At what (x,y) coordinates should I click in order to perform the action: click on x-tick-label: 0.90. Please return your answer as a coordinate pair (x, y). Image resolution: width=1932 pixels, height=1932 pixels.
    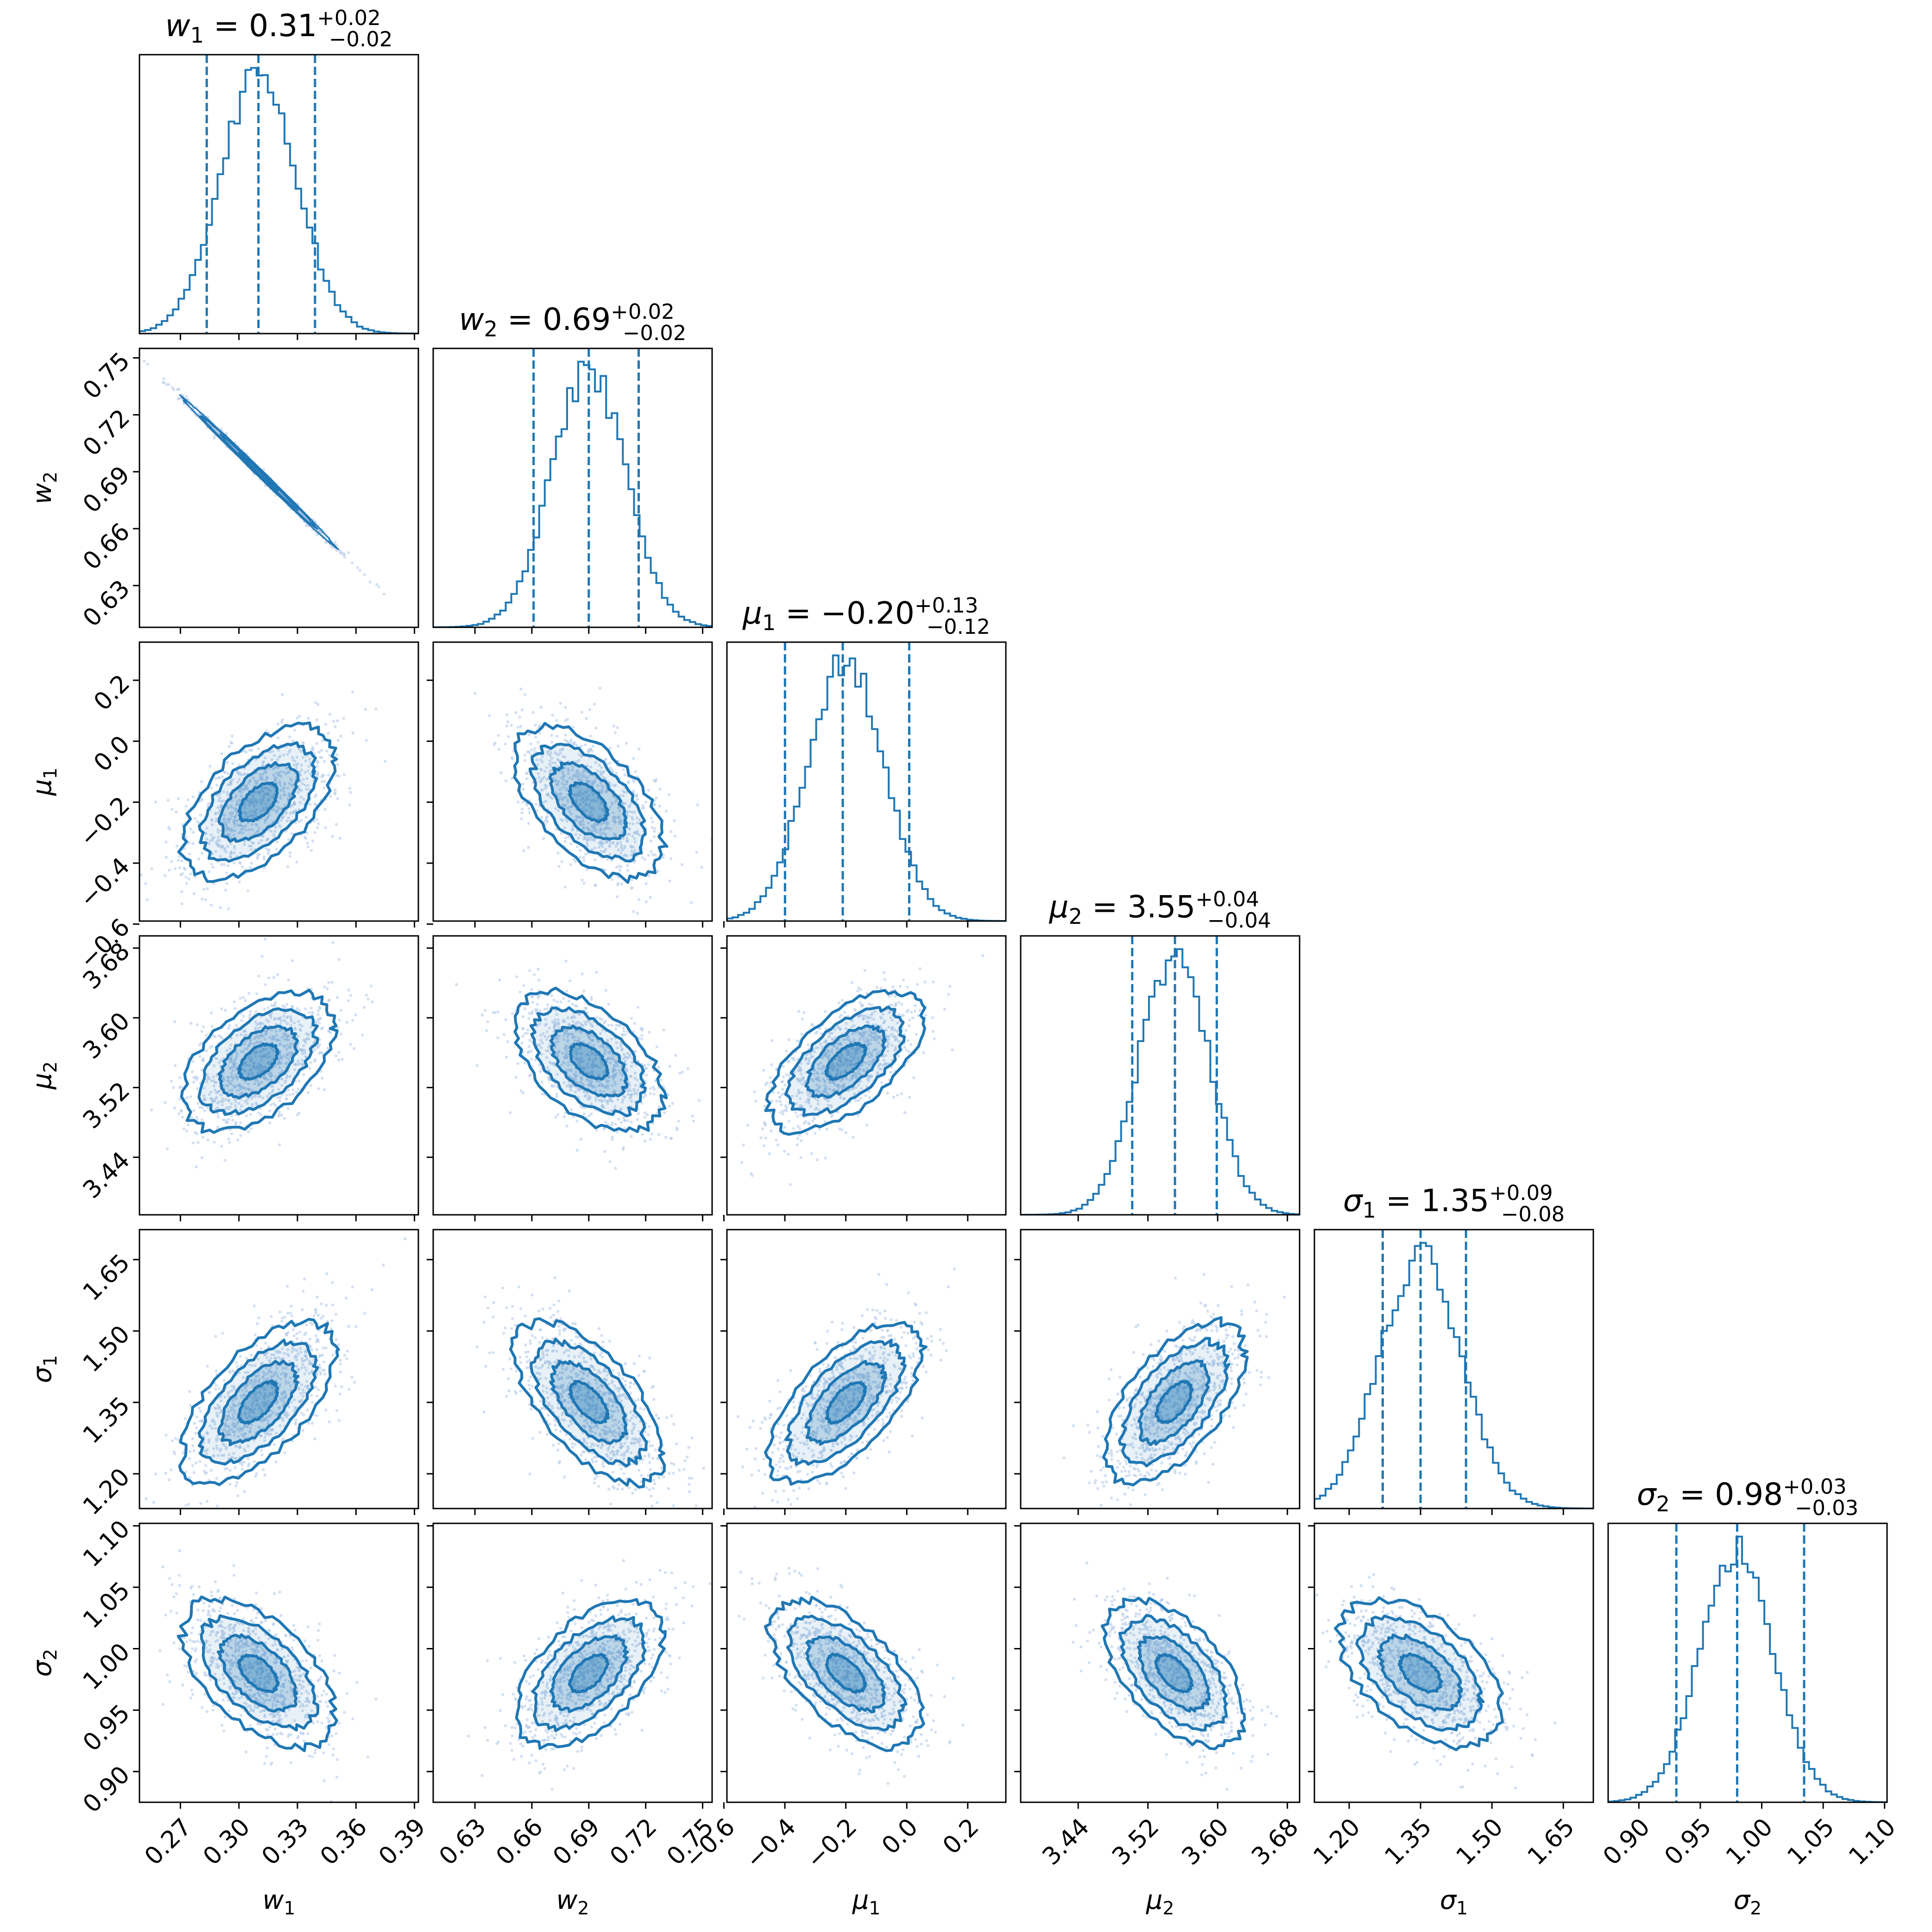
    Looking at the image, I should click on (1626, 1841).